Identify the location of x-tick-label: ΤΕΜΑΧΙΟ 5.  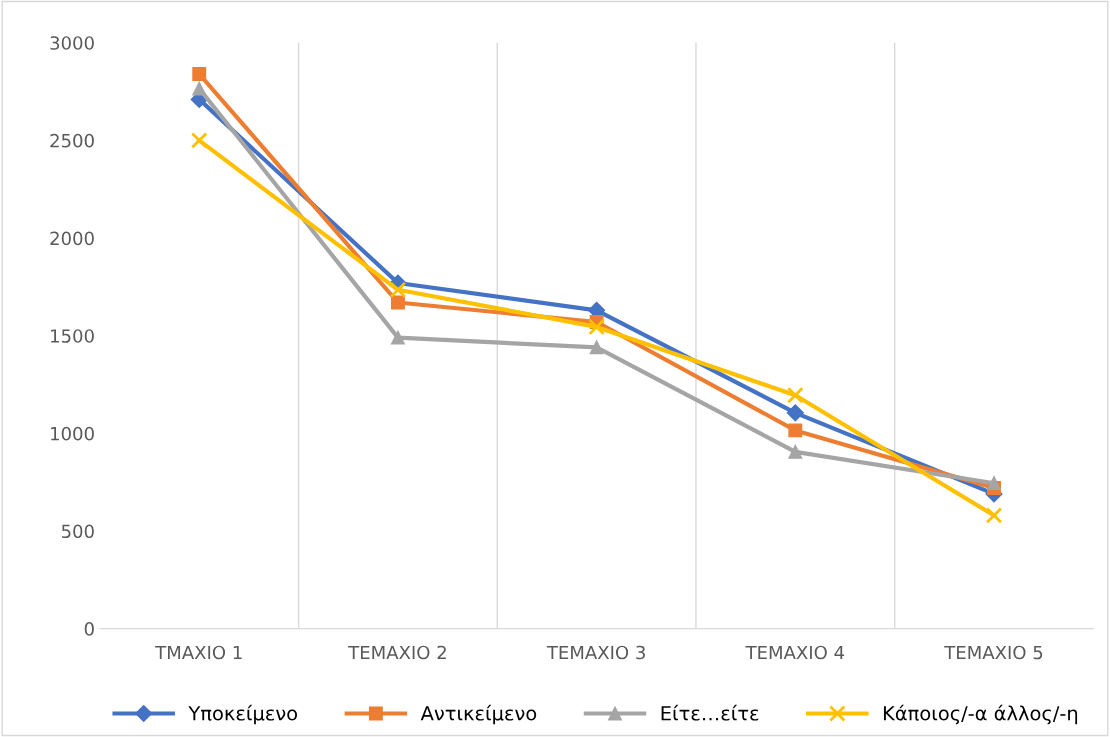
(993, 652).